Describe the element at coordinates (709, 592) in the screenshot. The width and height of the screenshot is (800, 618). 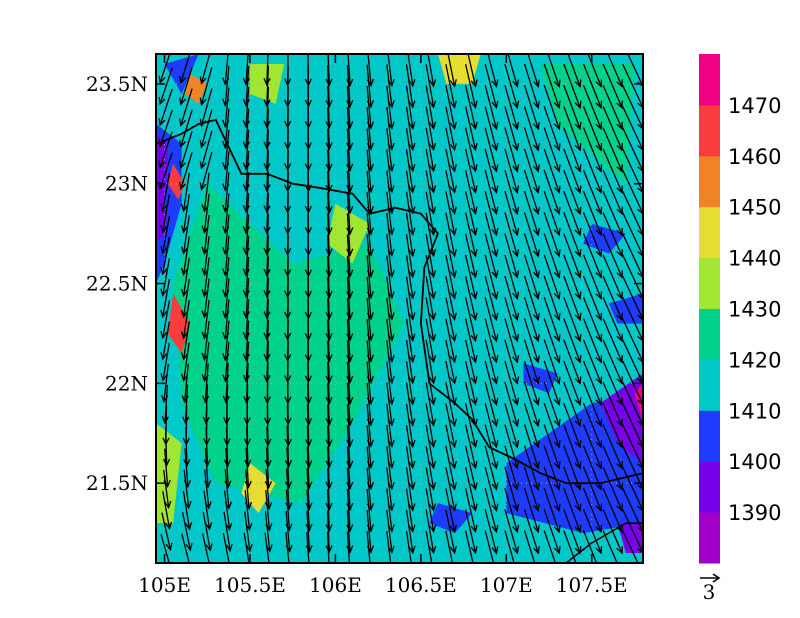
I see `reference-vector-label: 3` at that location.